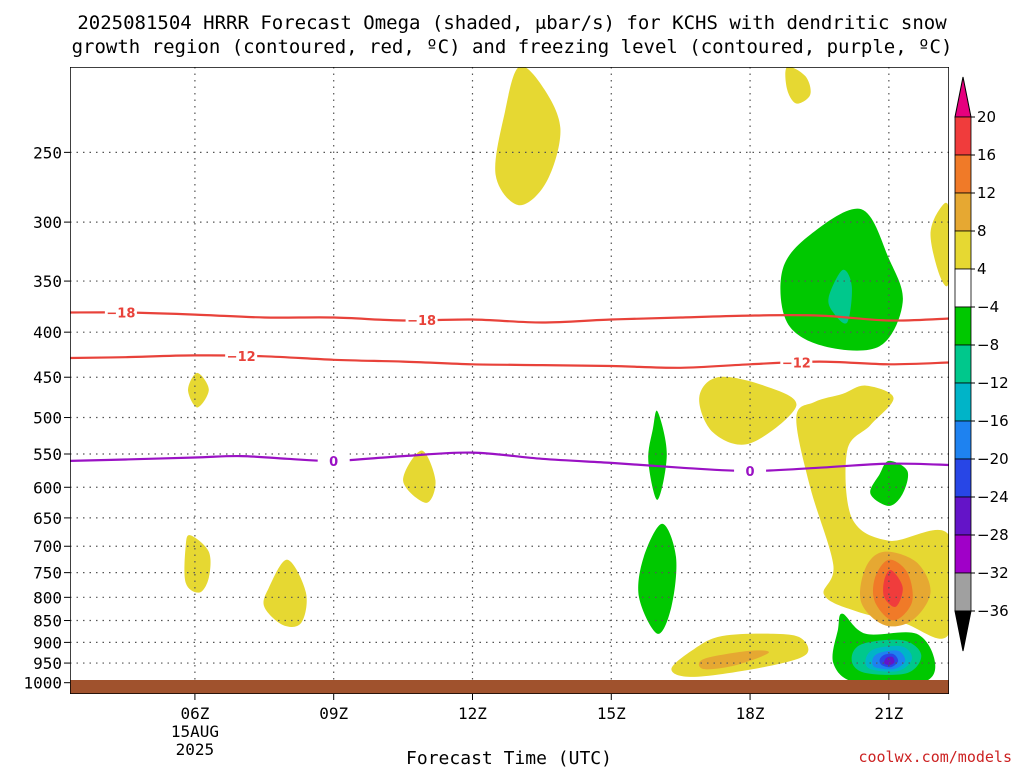 Image resolution: width=1024 pixels, height=768 pixels. What do you see at coordinates (993, 535) in the screenshot?
I see `colorbar-label-11: −28` at bounding box center [993, 535].